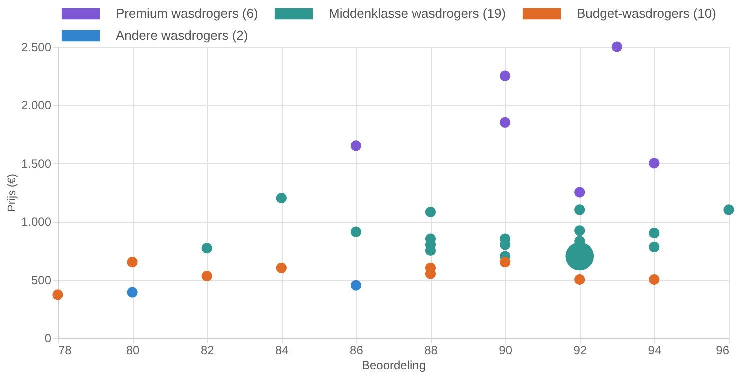 The height and width of the screenshot is (376, 753). Describe the element at coordinates (394, 365) in the screenshot. I see `x-axis-title: Beoordeling` at that location.